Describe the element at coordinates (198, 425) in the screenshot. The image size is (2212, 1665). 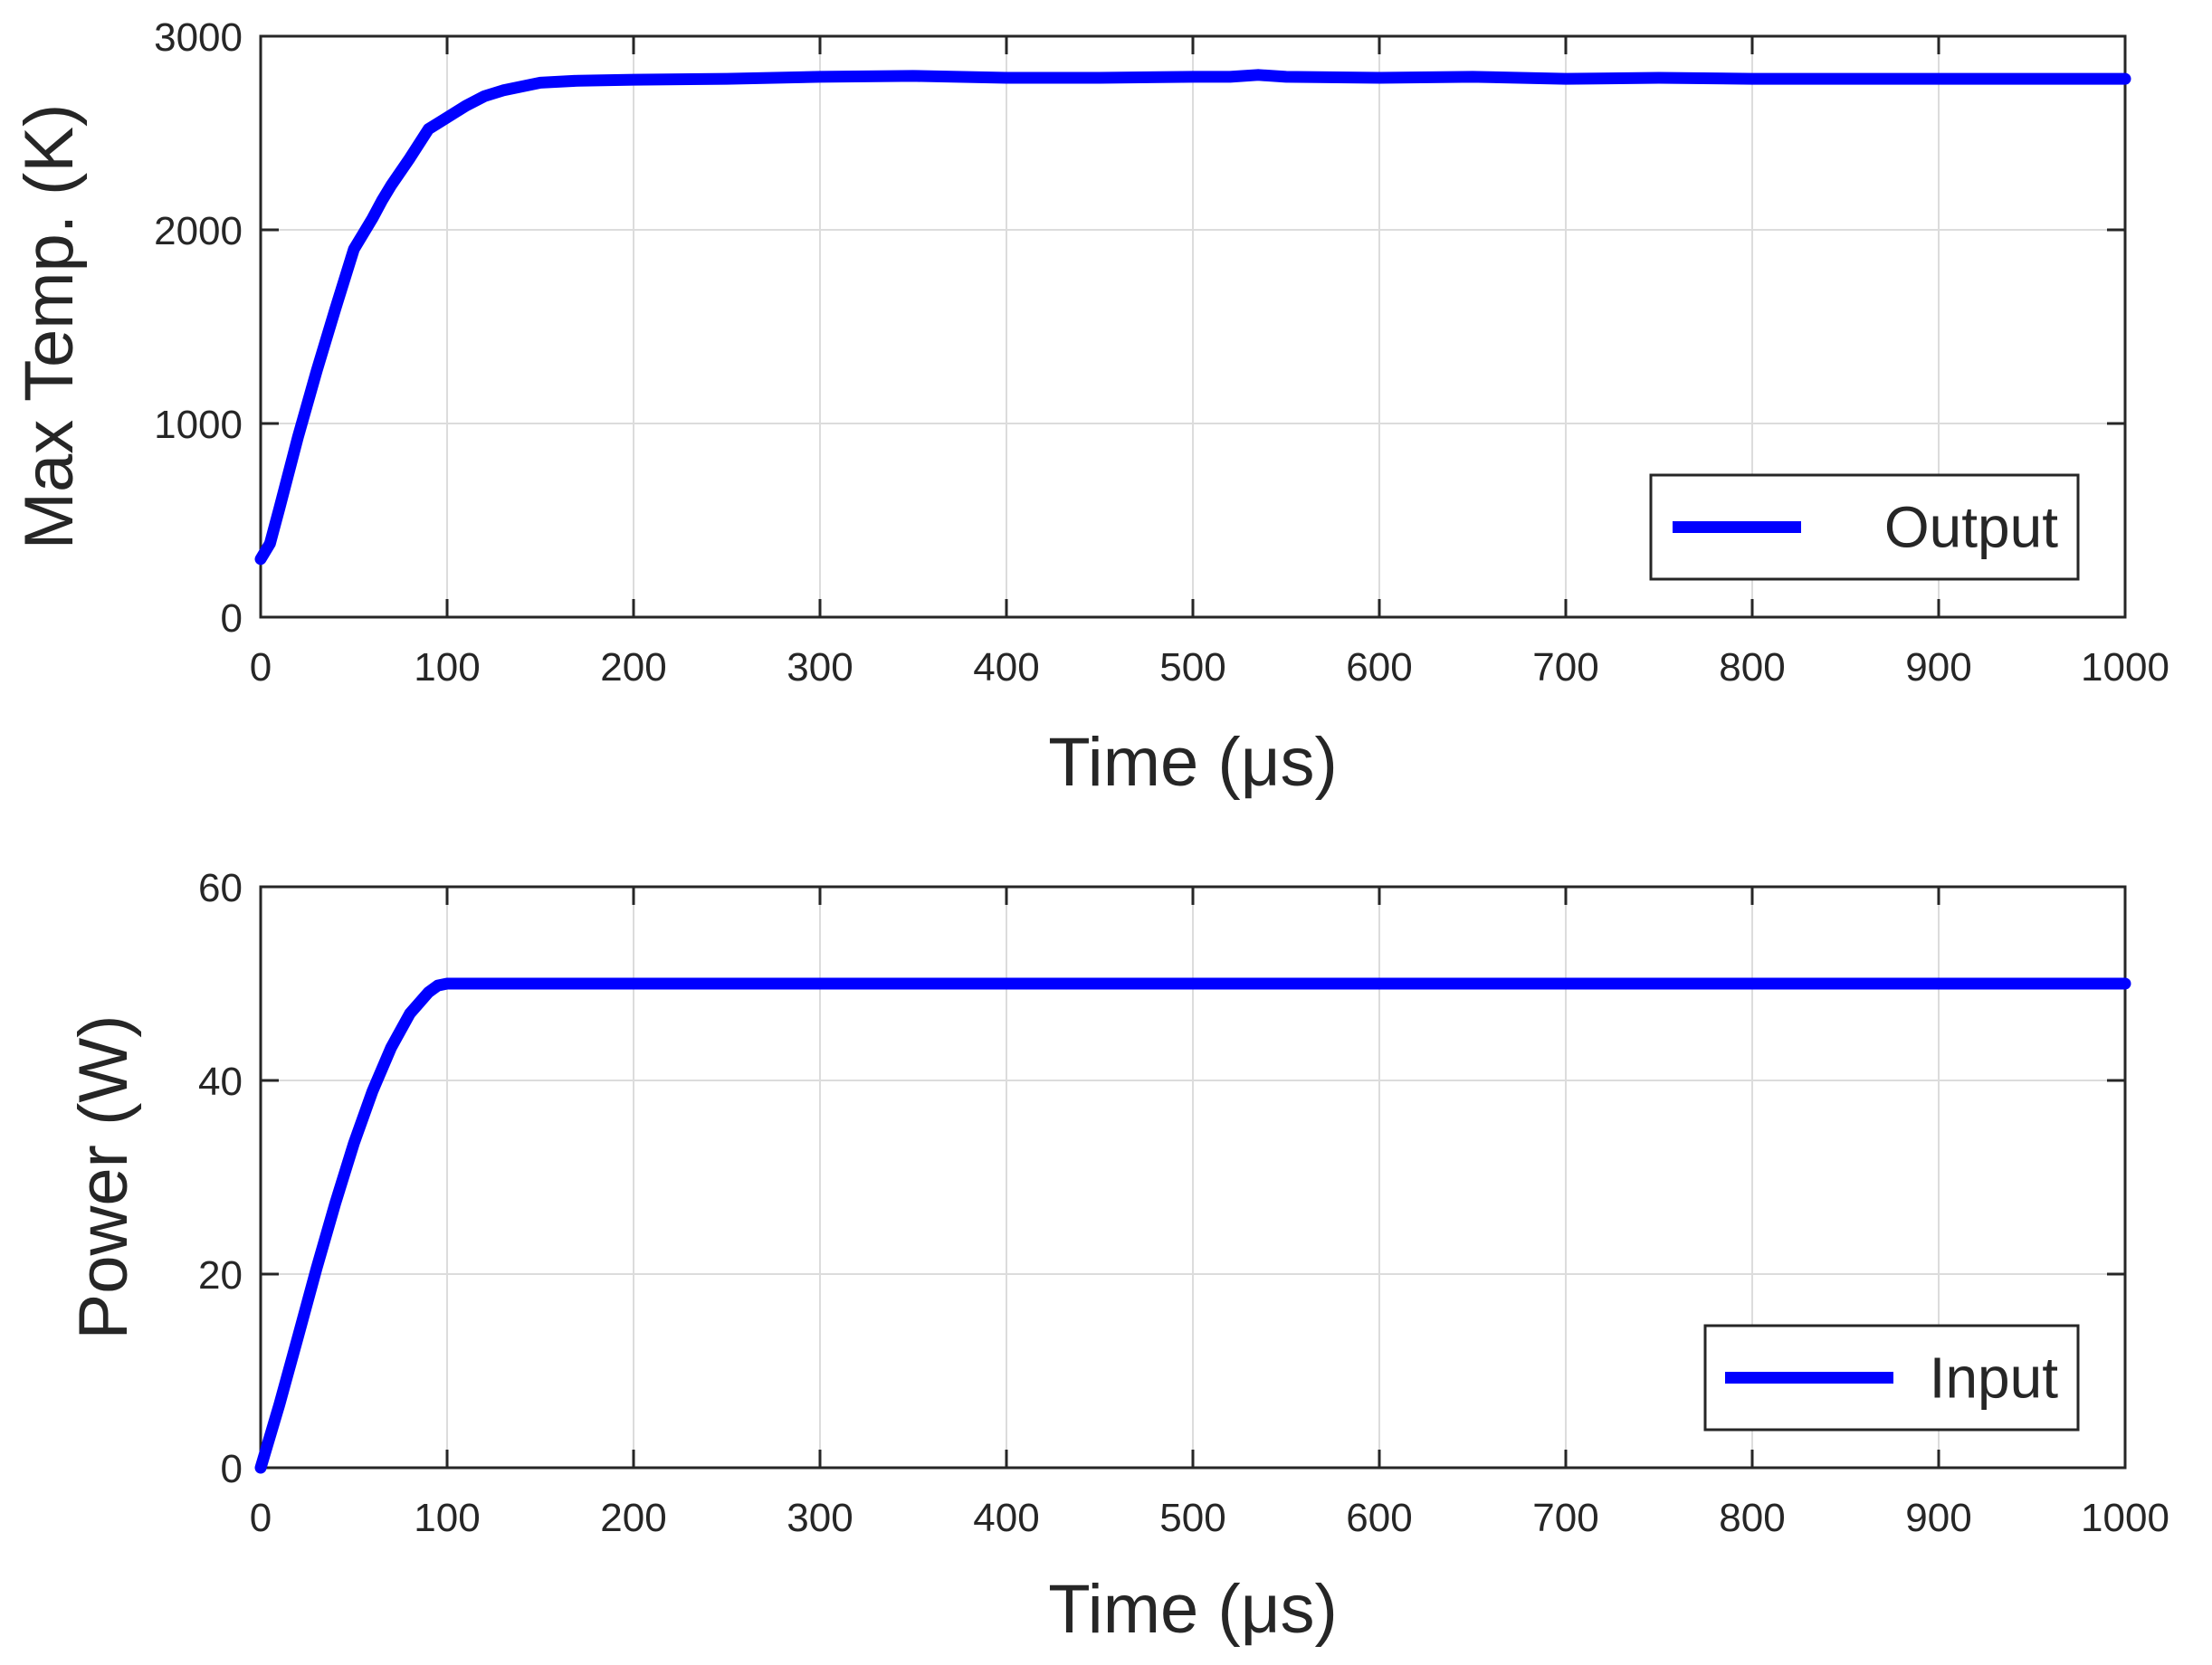
I see `y-tick-label: 1000` at that location.